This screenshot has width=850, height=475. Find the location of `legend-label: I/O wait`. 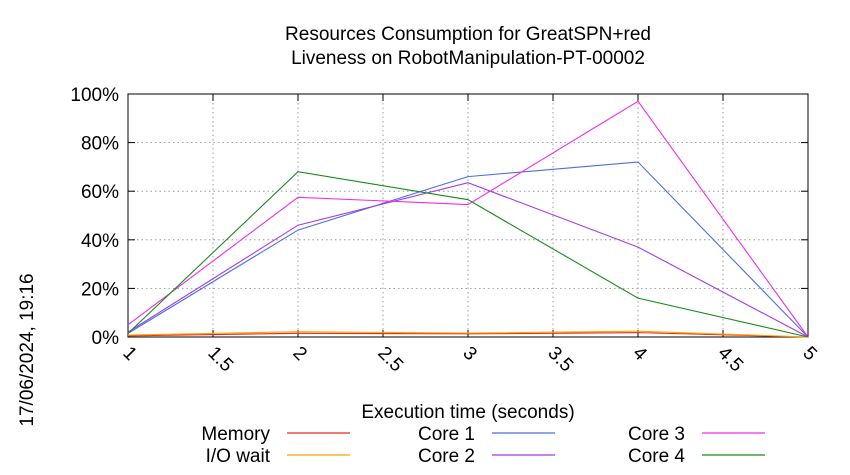

legend-label: I/O wait is located at coordinates (238, 456).